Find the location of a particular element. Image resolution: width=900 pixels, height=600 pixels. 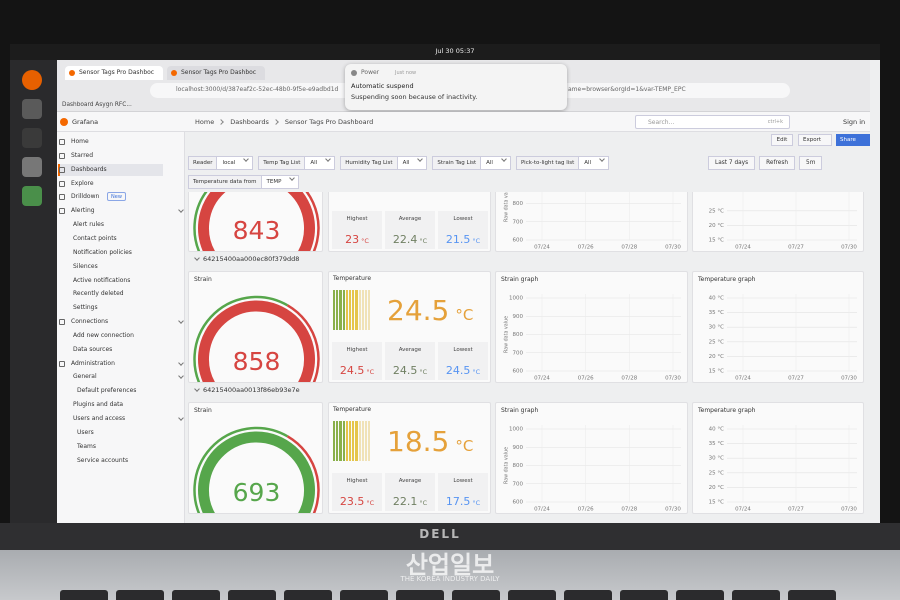

sidebar-item: Data sources is located at coordinates (93, 349).